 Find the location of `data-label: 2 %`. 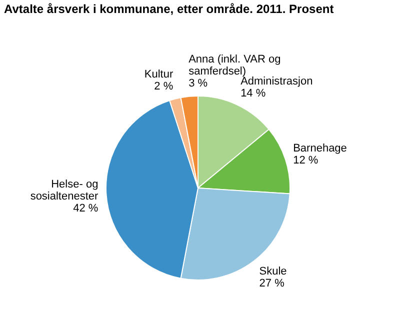

data-label: 2 % is located at coordinates (164, 86).